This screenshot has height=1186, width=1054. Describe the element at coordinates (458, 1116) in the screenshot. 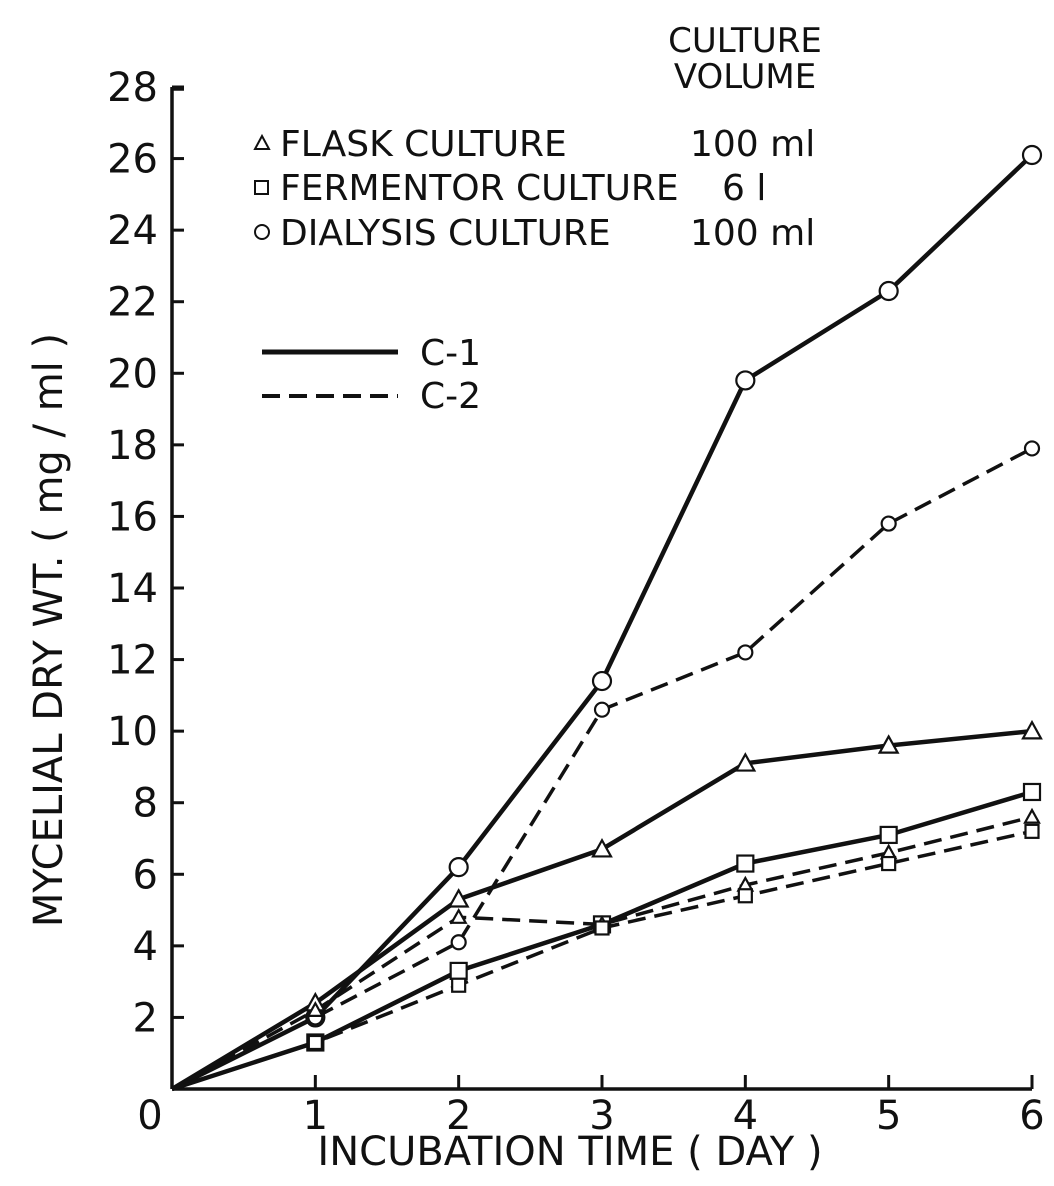

I see `x-tick-label-2: 2` at that location.